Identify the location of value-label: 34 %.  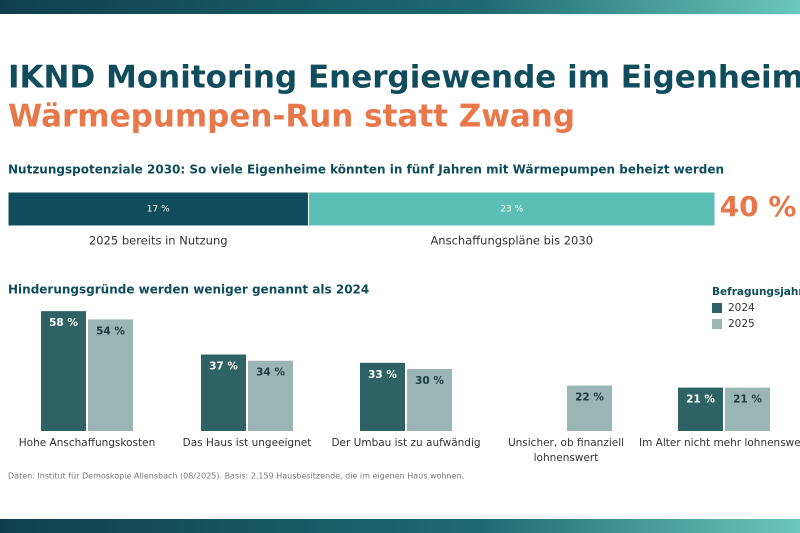
(270, 373).